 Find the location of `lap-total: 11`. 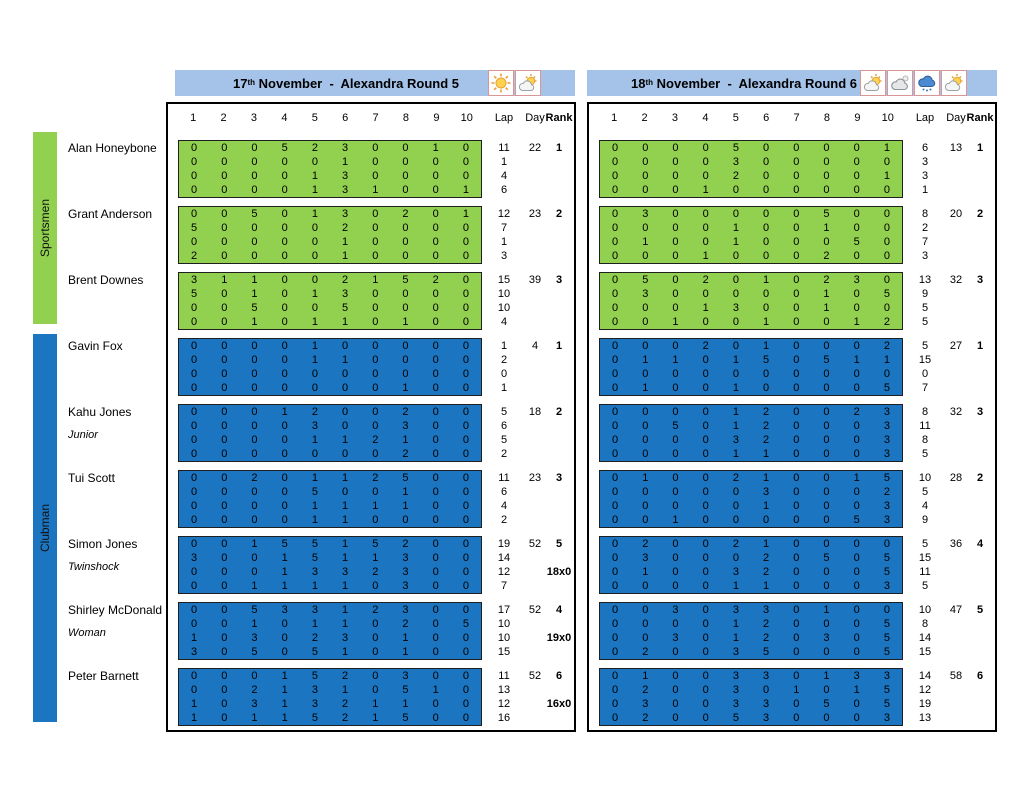

lap-total: 11 is located at coordinates (504, 478).